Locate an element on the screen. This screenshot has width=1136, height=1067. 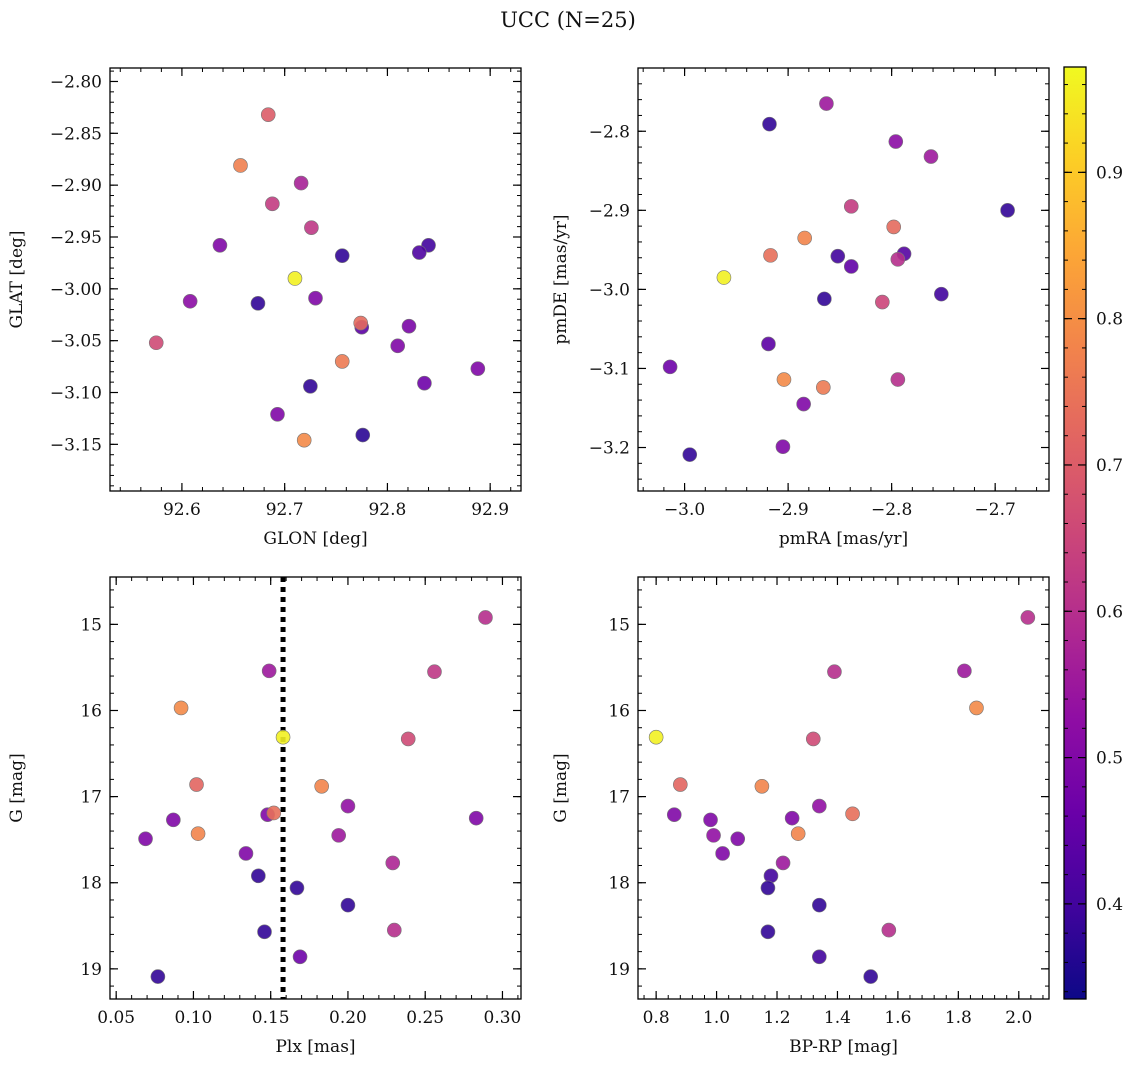
y-tick-label: −3.15 is located at coordinates (76, 445).